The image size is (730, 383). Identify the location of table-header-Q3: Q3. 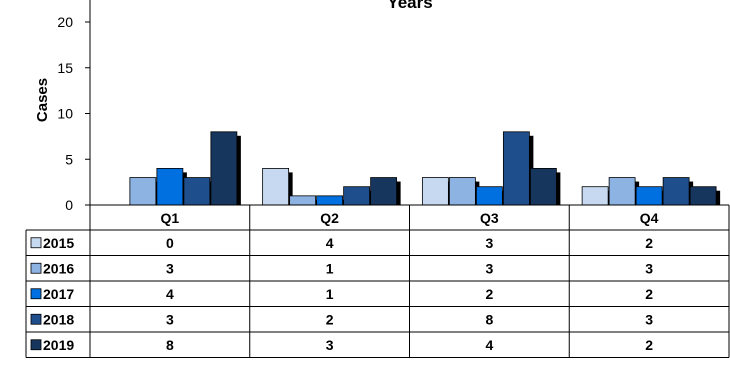
(489, 218).